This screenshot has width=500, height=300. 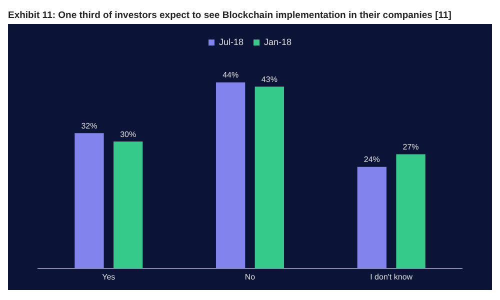 I want to click on x-tick-label: Yes, so click(x=109, y=277).